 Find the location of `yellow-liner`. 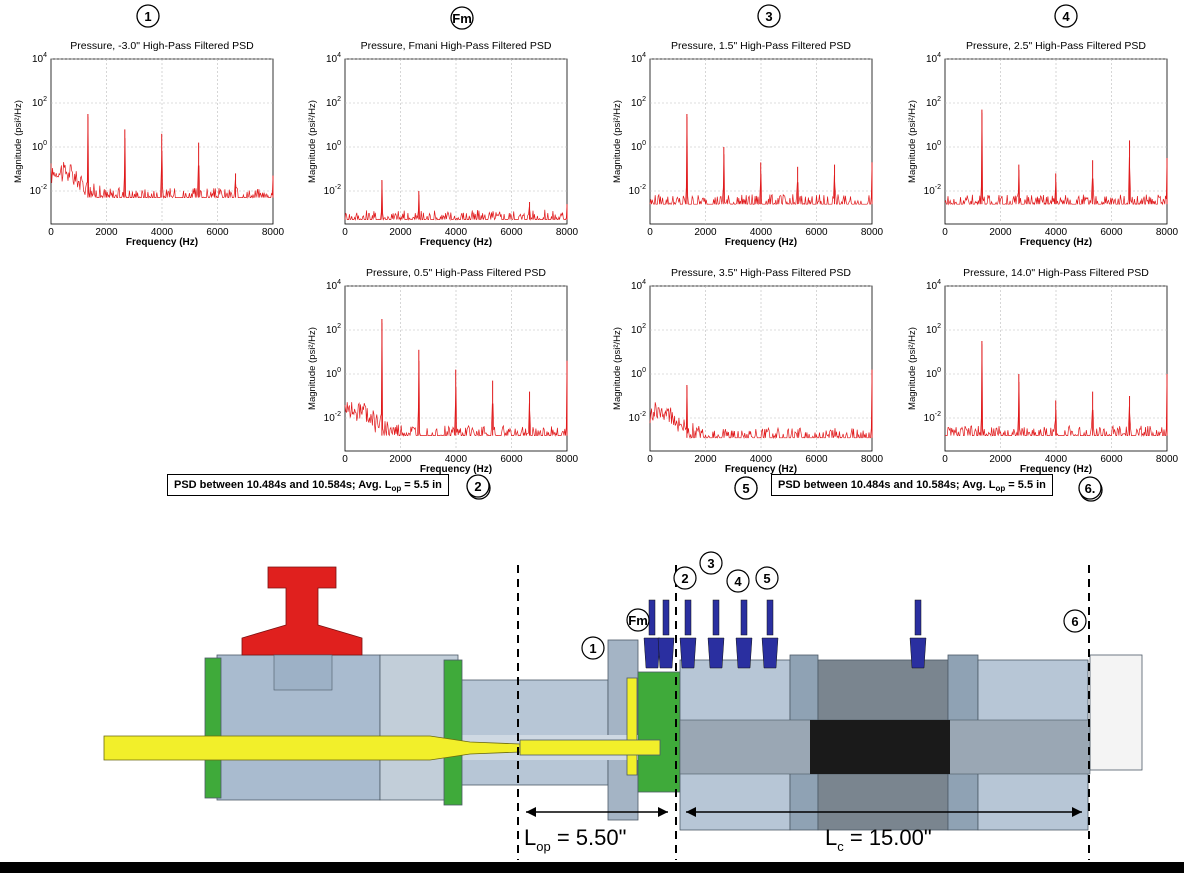

yellow-liner is located at coordinates (590, 747).